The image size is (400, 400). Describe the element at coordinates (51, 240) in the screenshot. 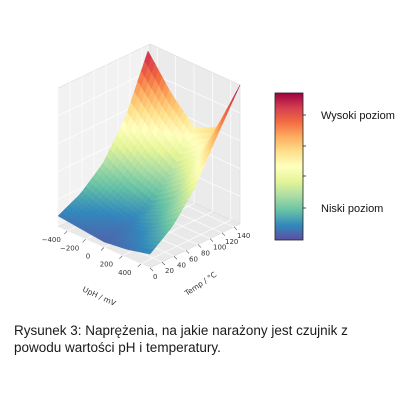

I see `x-tick-label: −400` at that location.